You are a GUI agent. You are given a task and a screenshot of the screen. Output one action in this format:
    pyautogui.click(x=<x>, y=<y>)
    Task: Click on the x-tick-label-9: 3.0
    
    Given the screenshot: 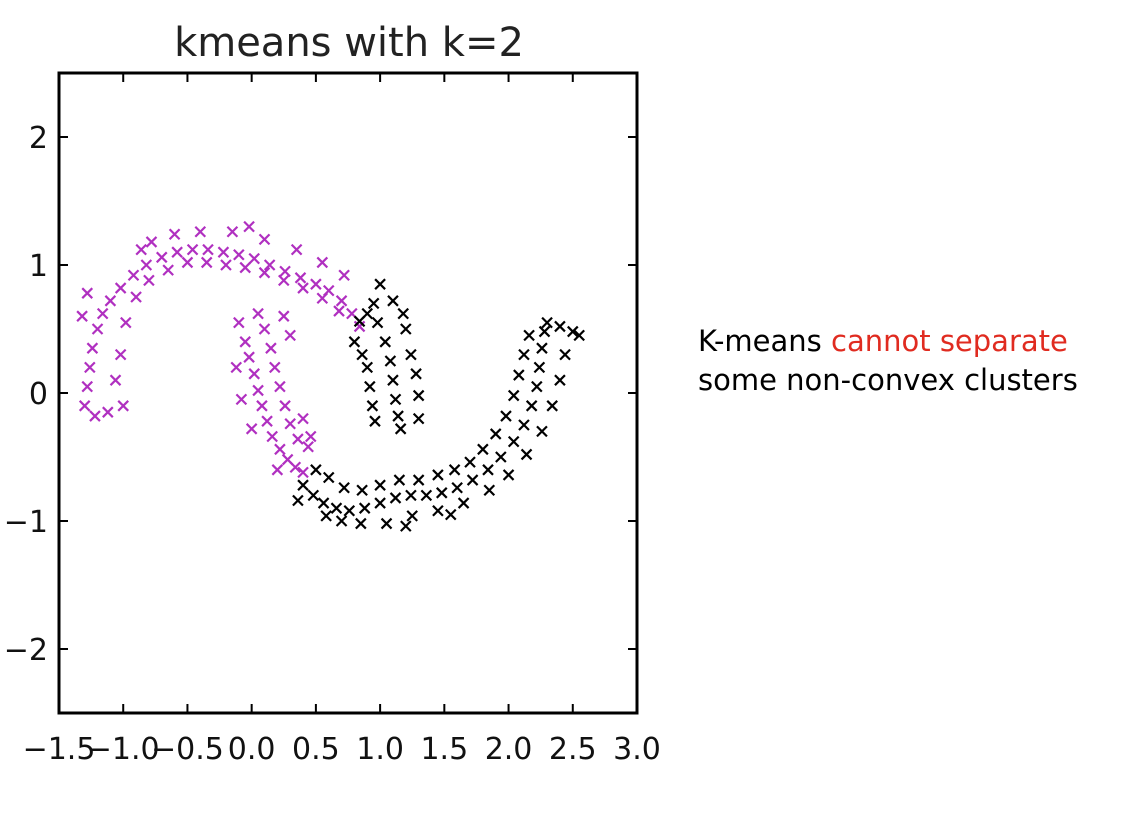 What is the action you would take?
    pyautogui.click(x=637, y=749)
    